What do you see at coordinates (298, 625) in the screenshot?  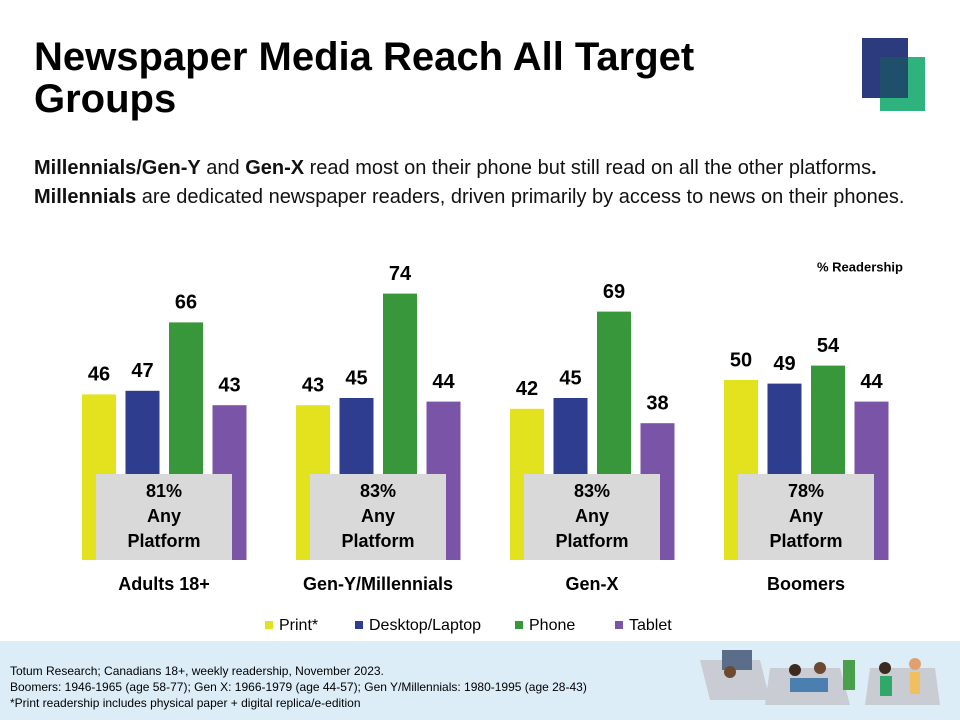 I see `legend-label: Print*` at bounding box center [298, 625].